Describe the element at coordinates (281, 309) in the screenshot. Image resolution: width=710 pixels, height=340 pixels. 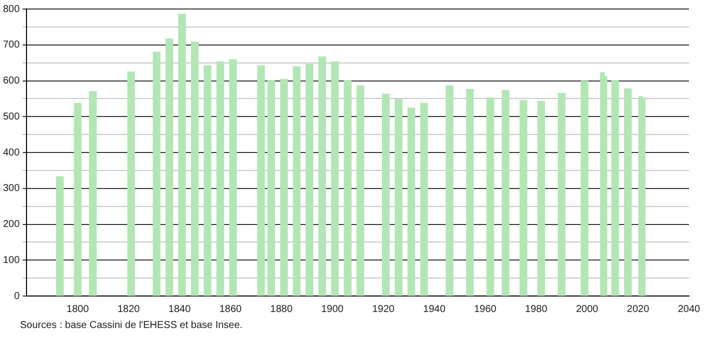
I see `x-tick-label: 1880` at that location.